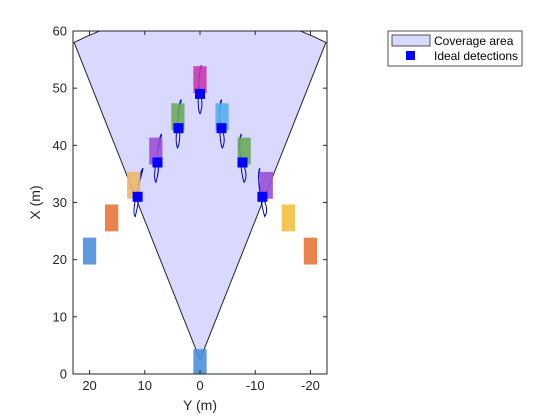 This screenshot has width=560, height=420. I want to click on y-tick-label-1: 10, so click(60, 316).